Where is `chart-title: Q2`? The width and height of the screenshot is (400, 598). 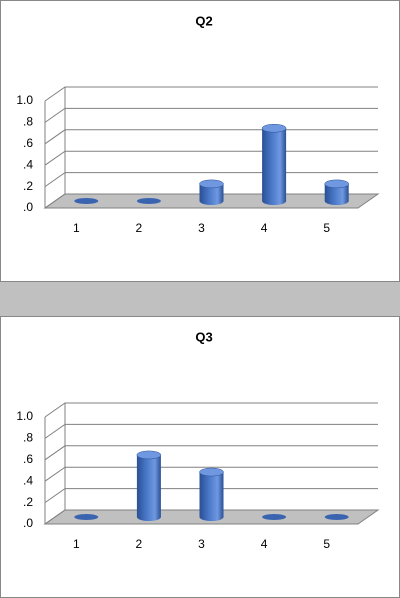 chart-title: Q2 is located at coordinates (203, 20).